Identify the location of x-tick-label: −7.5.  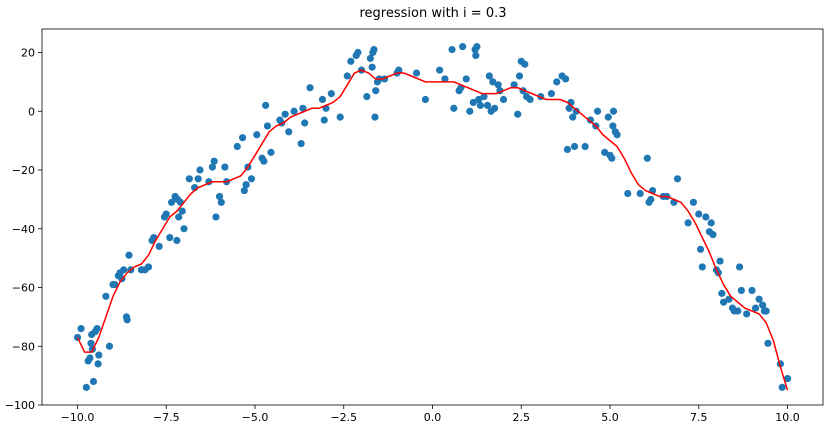
(166, 417).